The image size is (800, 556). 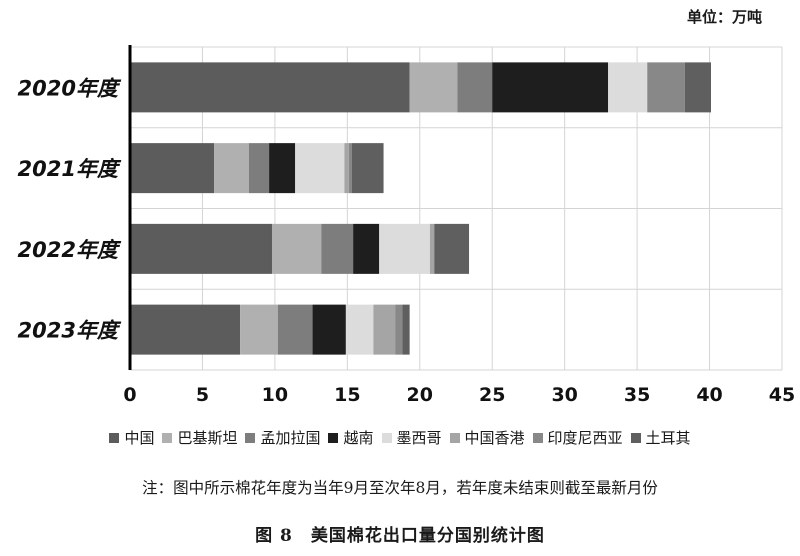 I want to click on legend-label: 墨西哥, so click(x=419, y=438).